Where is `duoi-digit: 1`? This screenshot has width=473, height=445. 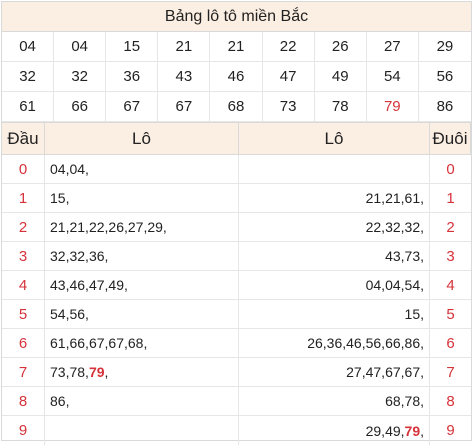
duoi-digit: 1 is located at coordinates (450, 198).